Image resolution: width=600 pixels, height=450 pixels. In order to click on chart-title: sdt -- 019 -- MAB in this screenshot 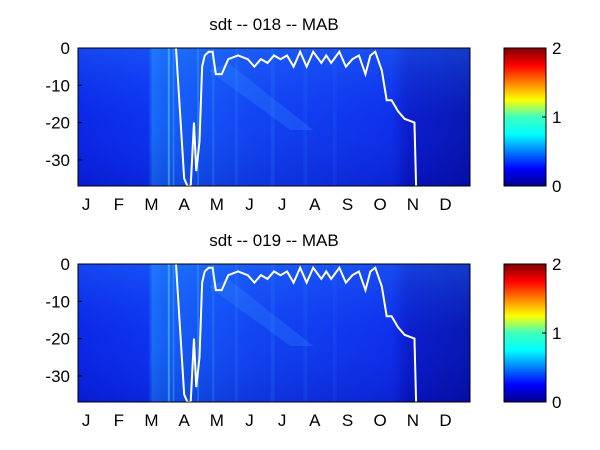, I will do `click(273, 240)`.